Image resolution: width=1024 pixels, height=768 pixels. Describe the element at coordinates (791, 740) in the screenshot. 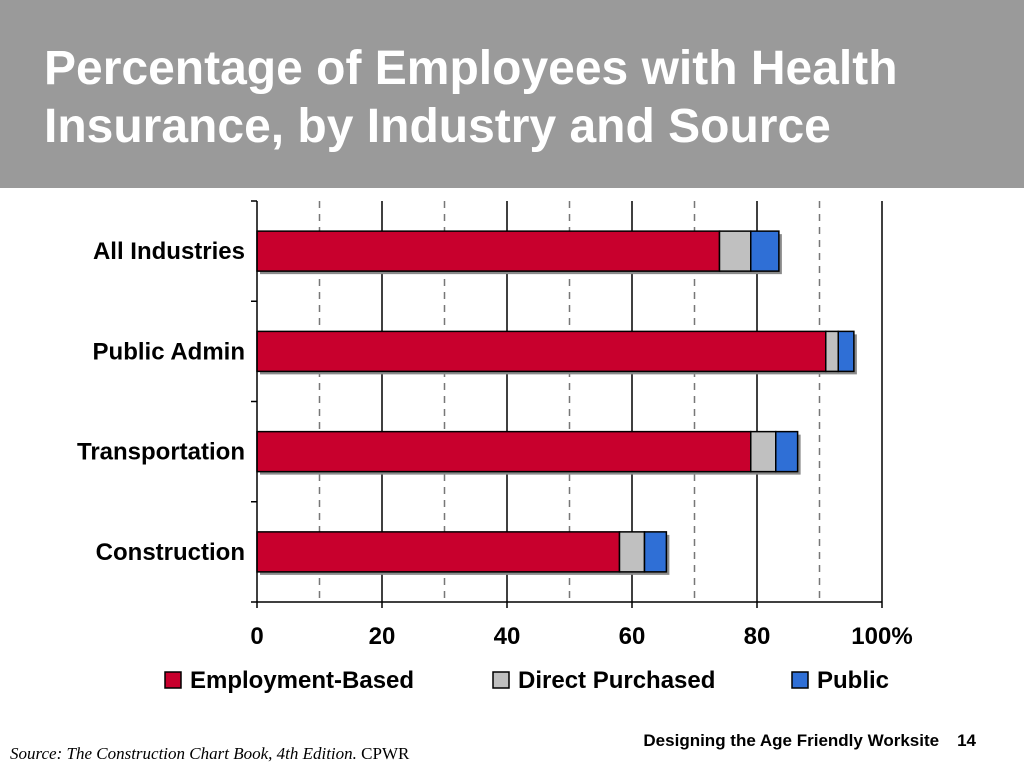

I see `footer-text: Designing the Age Friendly Worksite` at that location.